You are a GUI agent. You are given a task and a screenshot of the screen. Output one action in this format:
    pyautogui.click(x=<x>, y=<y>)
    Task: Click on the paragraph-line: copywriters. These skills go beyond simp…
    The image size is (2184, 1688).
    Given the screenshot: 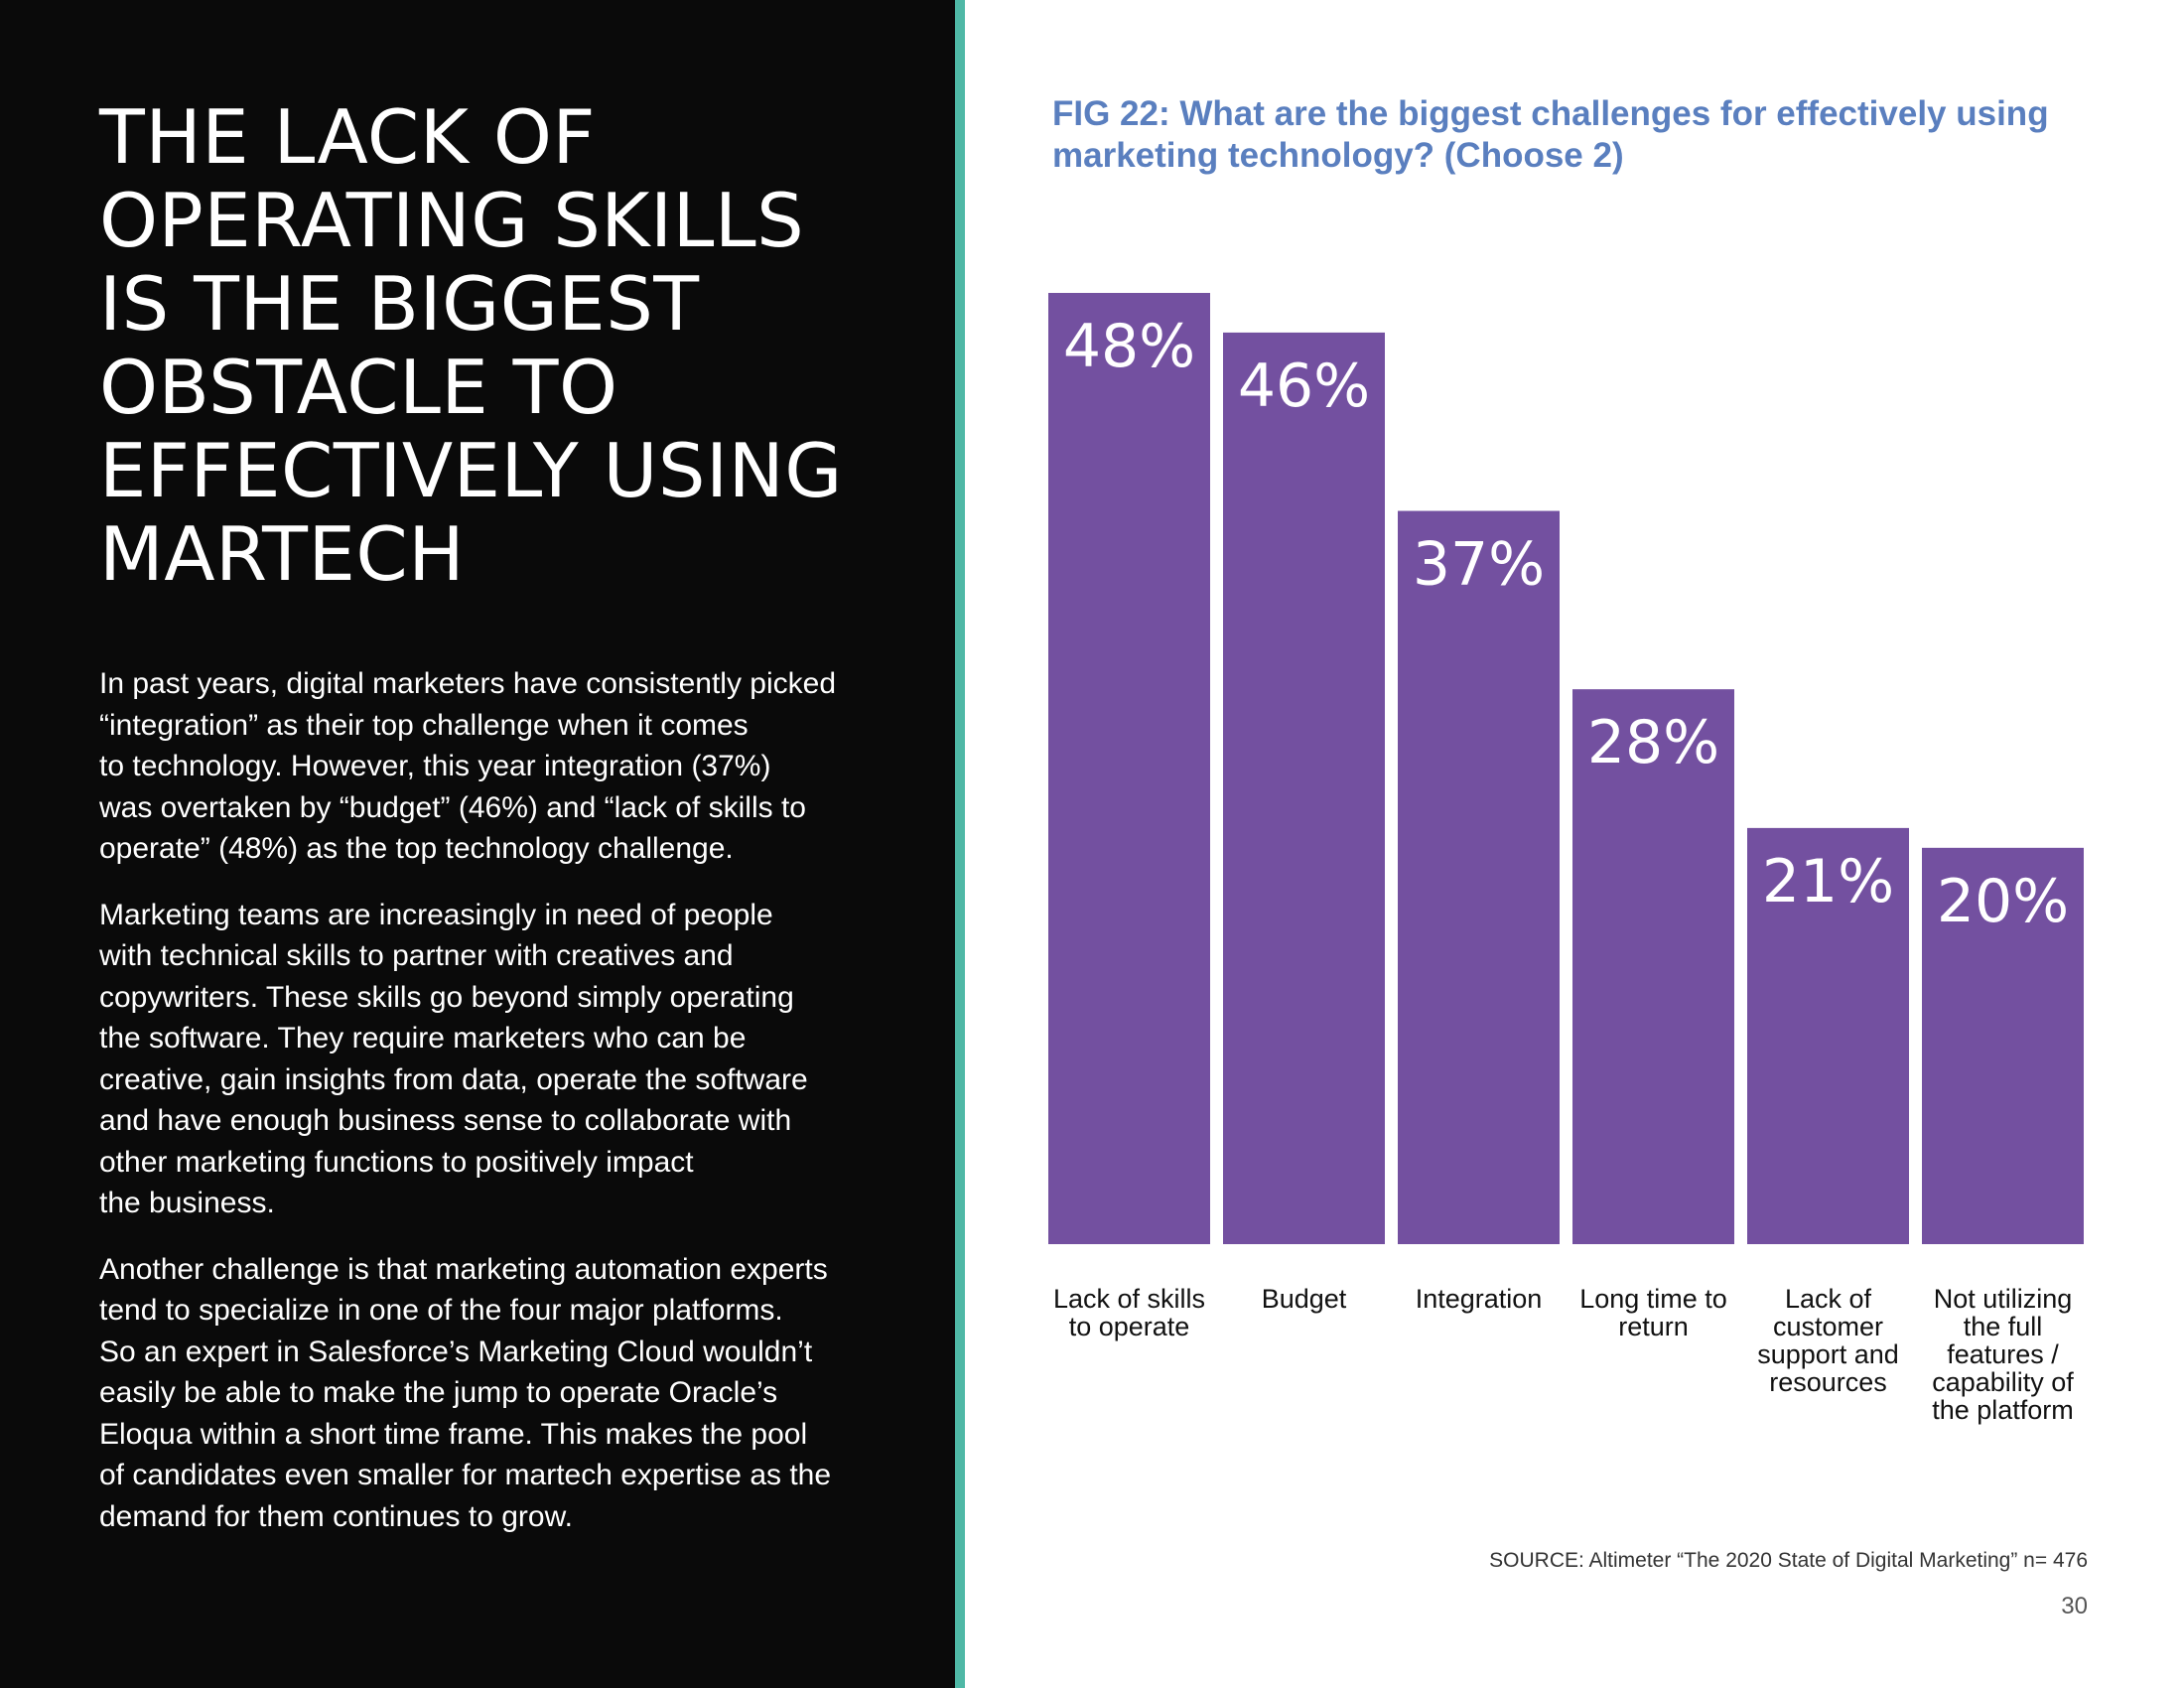 What is the action you would take?
    pyautogui.click(x=446, y=997)
    